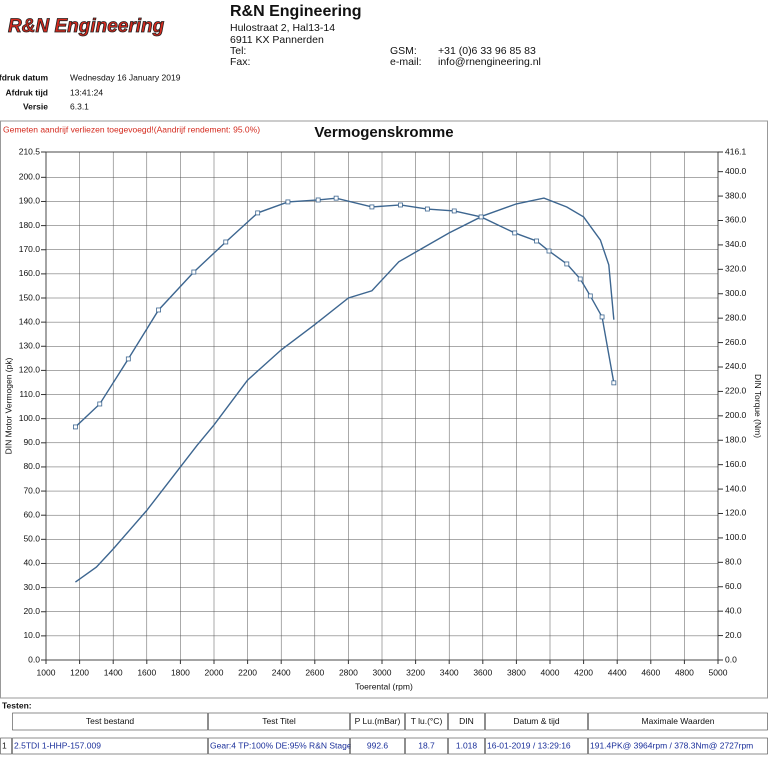 This screenshot has width=768, height=768. I want to click on y2-tick-label: 0.0, so click(731, 659).